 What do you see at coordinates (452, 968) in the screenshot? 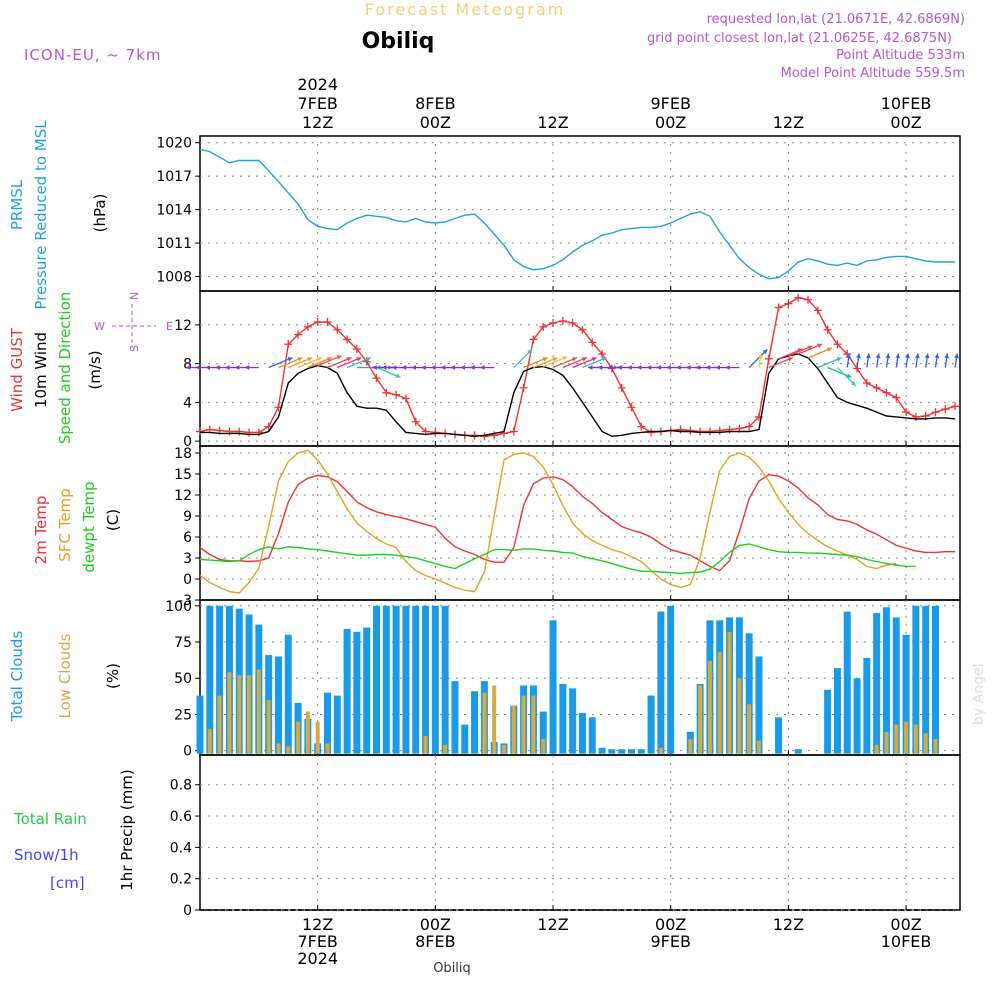
I see `footer-location: Obiliq` at bounding box center [452, 968].